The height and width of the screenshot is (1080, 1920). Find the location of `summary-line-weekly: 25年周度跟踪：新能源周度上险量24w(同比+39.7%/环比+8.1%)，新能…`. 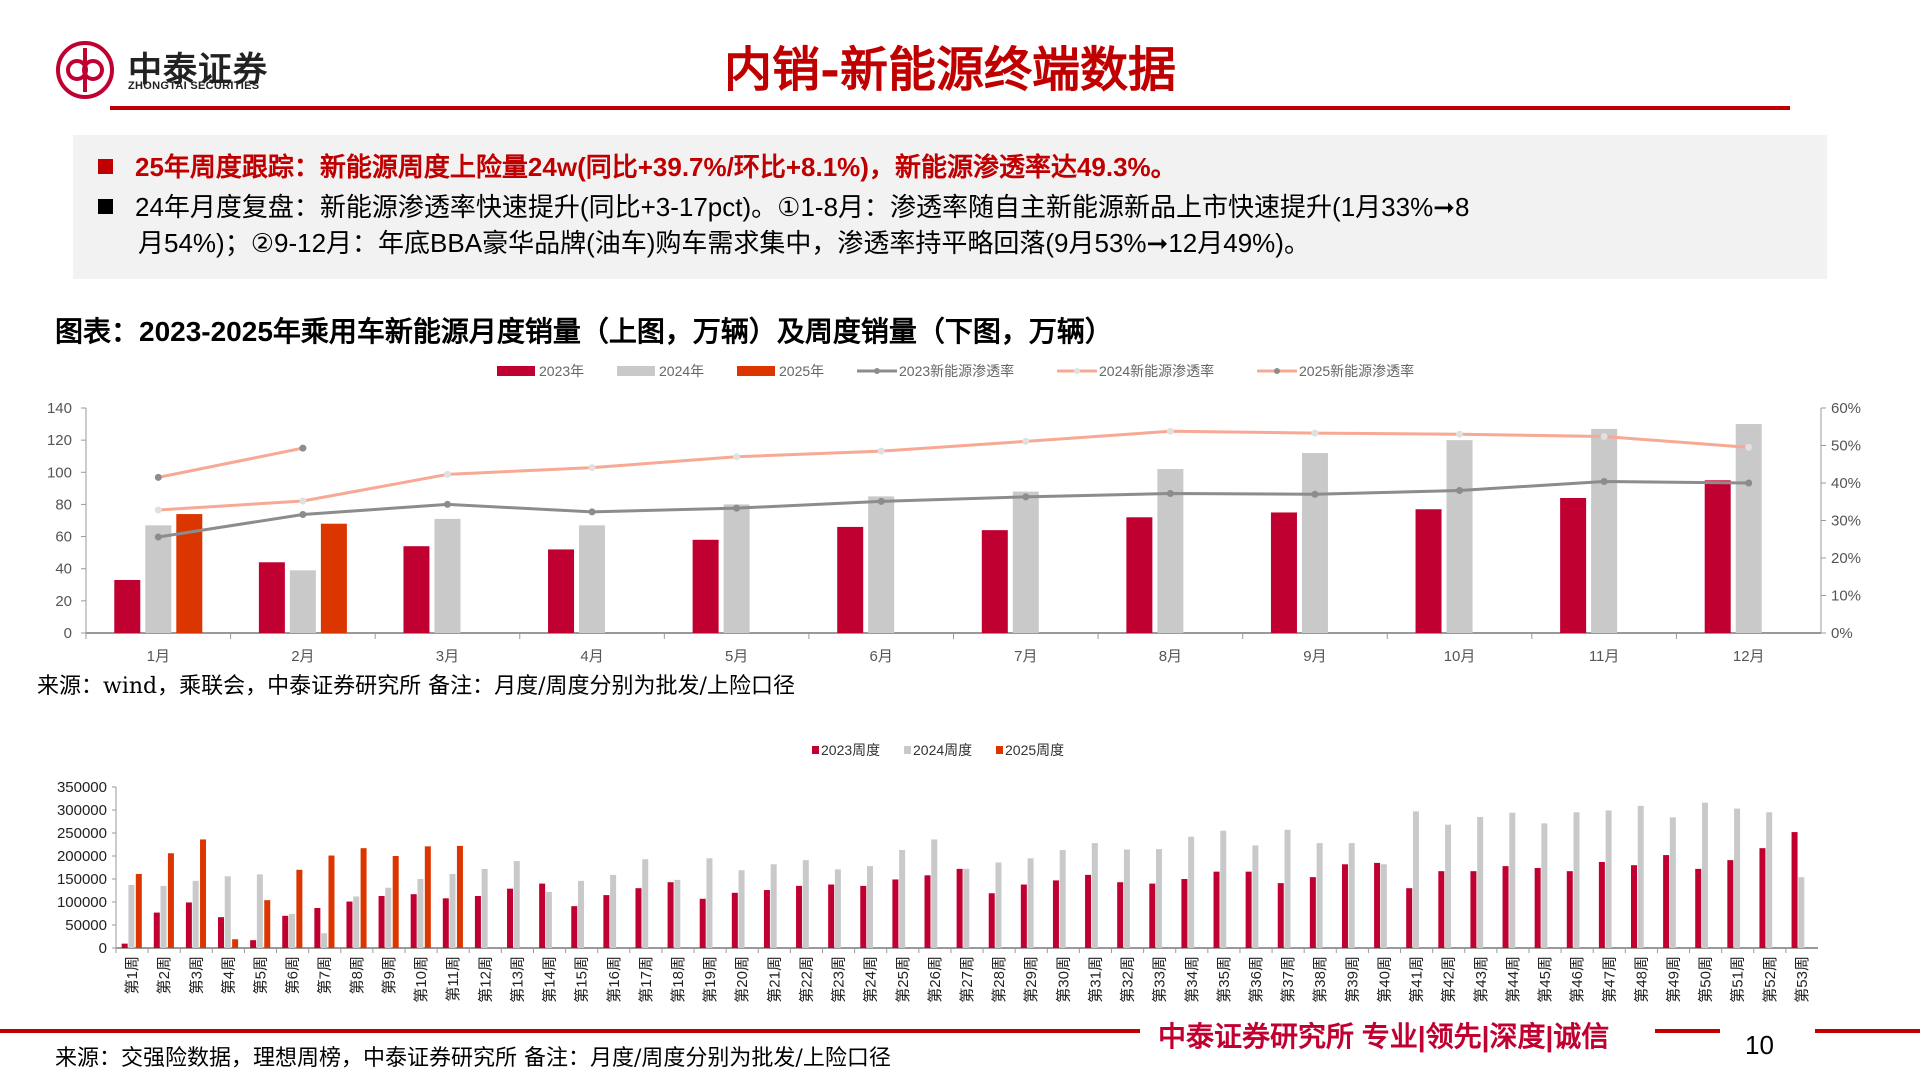

summary-line-weekly: 25年周度跟踪：新能源周度上险量24w(同比+39.7%/环比+8.1%)，新能… is located at coordinates (637, 167).